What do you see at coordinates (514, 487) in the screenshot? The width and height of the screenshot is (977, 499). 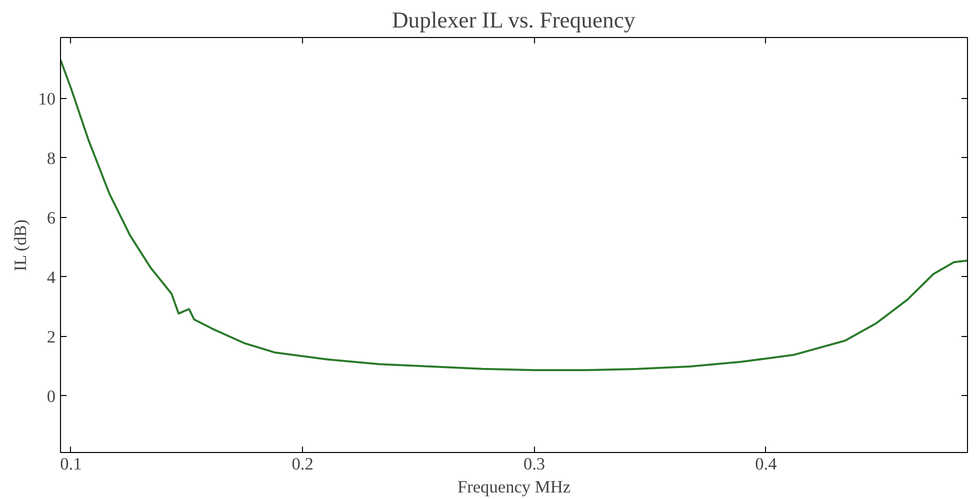 I see `x-axis-title: Frequency MHz` at bounding box center [514, 487].